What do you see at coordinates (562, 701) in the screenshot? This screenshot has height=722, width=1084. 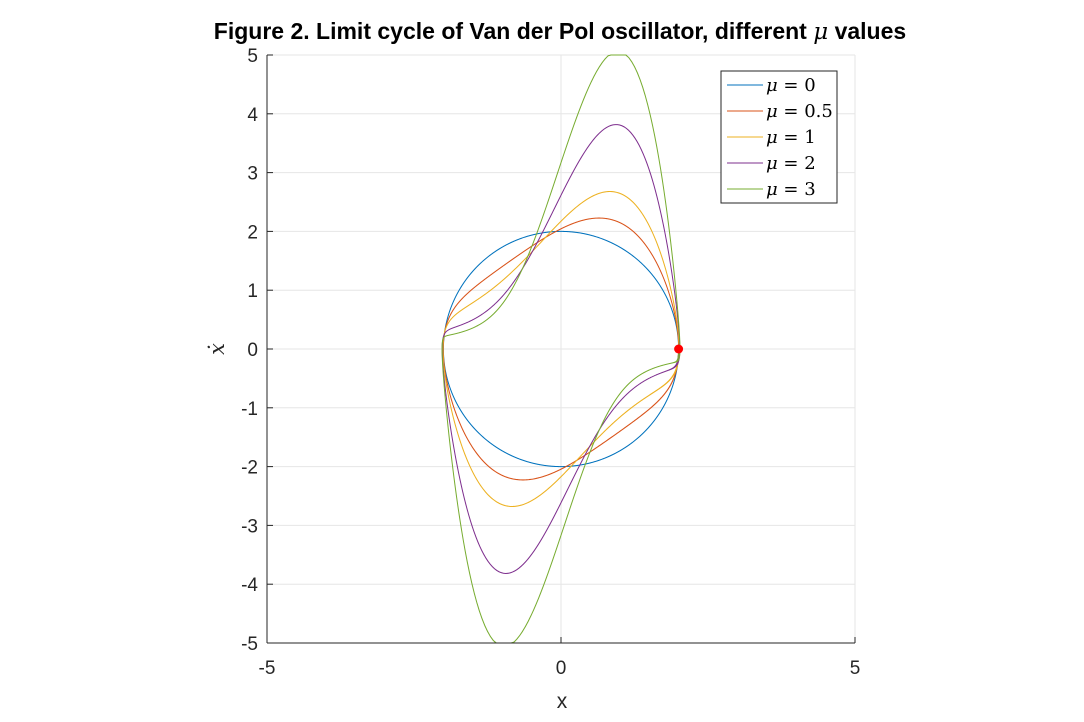 I see `x-axis-label: x` at bounding box center [562, 701].